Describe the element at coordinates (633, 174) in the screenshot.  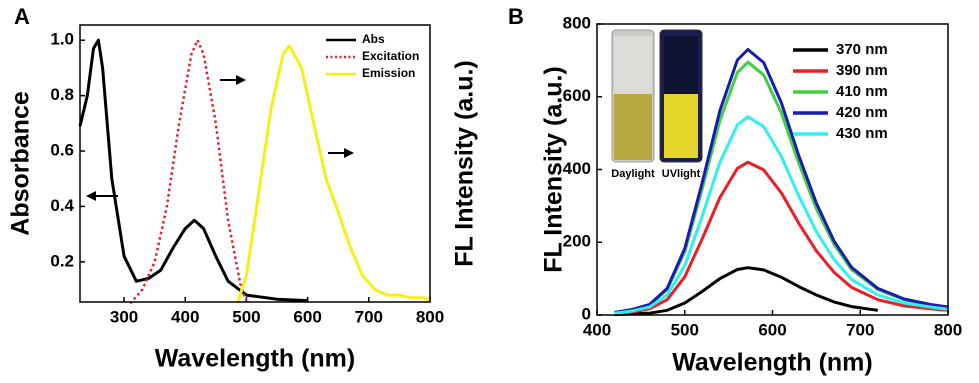
I see `inset-label: Daylight` at that location.